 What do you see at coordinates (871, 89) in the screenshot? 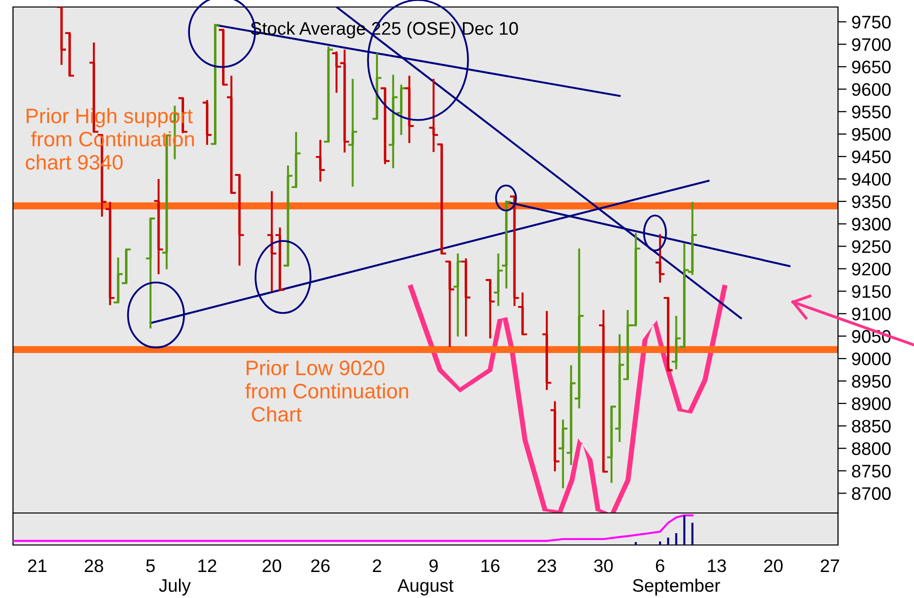
I see `y-tick-label: 9600` at bounding box center [871, 89].